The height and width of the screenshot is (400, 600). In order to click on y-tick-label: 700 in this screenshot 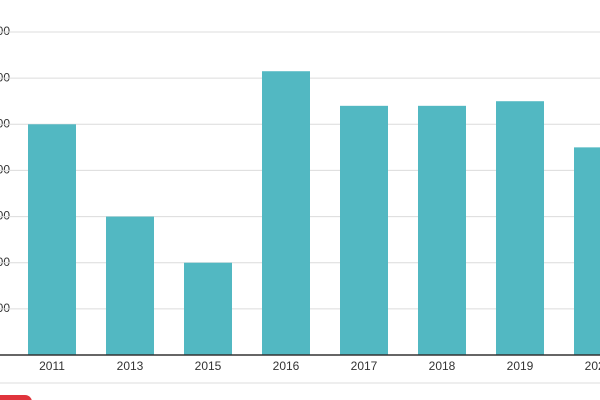, I will do `click(5, 31)`.